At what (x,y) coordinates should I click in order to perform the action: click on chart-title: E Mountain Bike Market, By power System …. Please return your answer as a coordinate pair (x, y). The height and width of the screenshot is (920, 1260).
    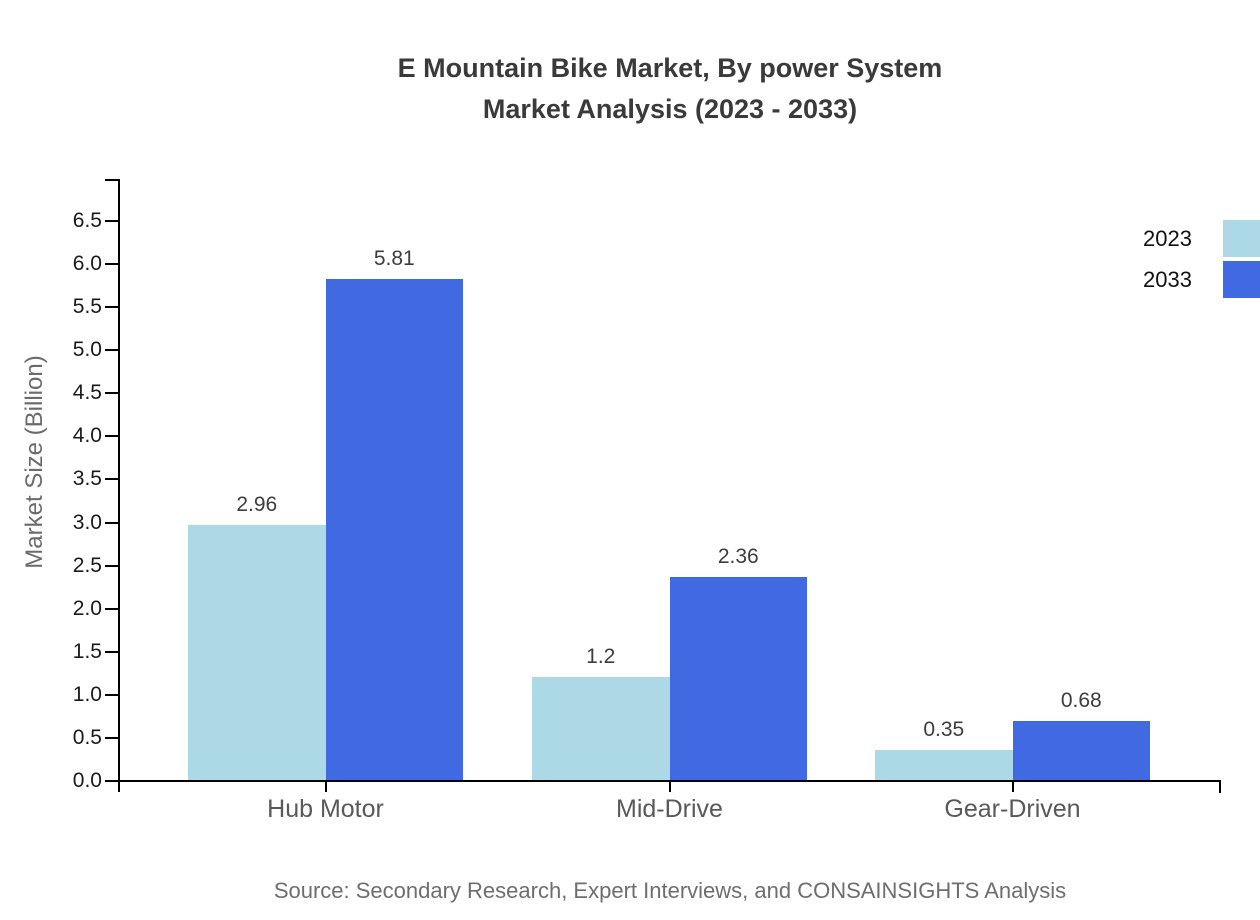
    Looking at the image, I should click on (670, 89).